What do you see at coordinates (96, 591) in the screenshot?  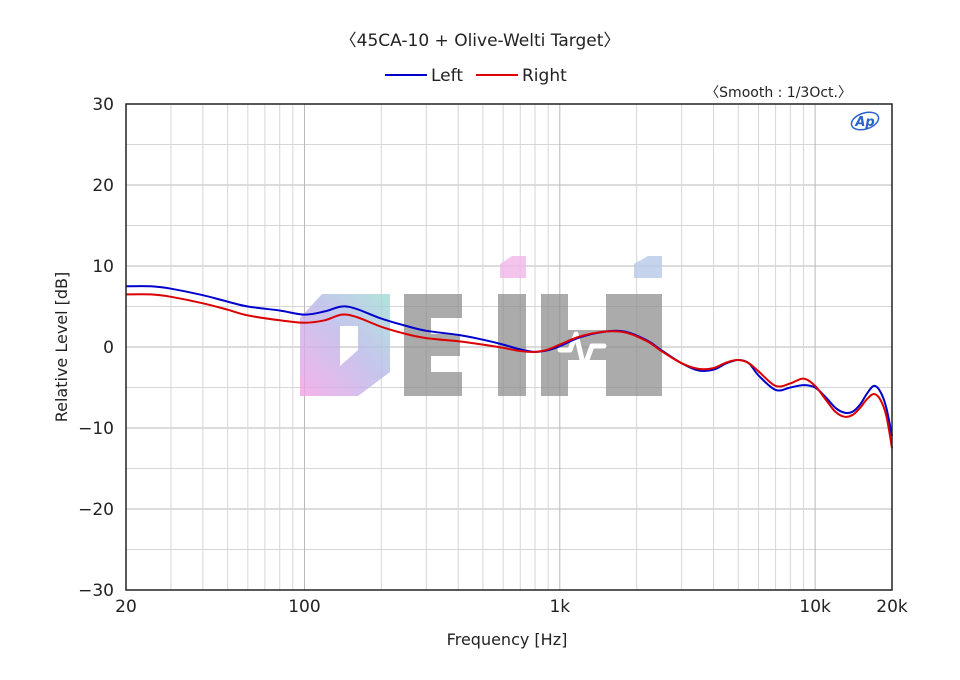 I see `y-tick-label: −30` at bounding box center [96, 591].